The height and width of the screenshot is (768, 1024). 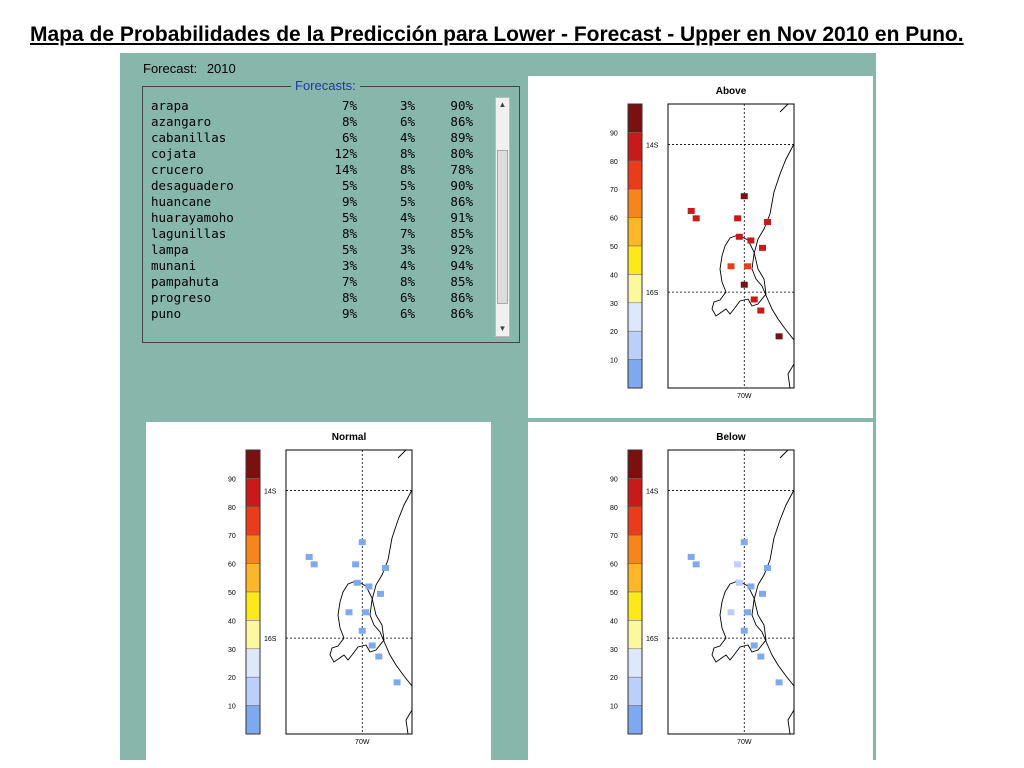 What do you see at coordinates (312, 186) in the screenshot?
I see `forecast-row-desaguadero: desaguadero 5% 5% 90%` at bounding box center [312, 186].